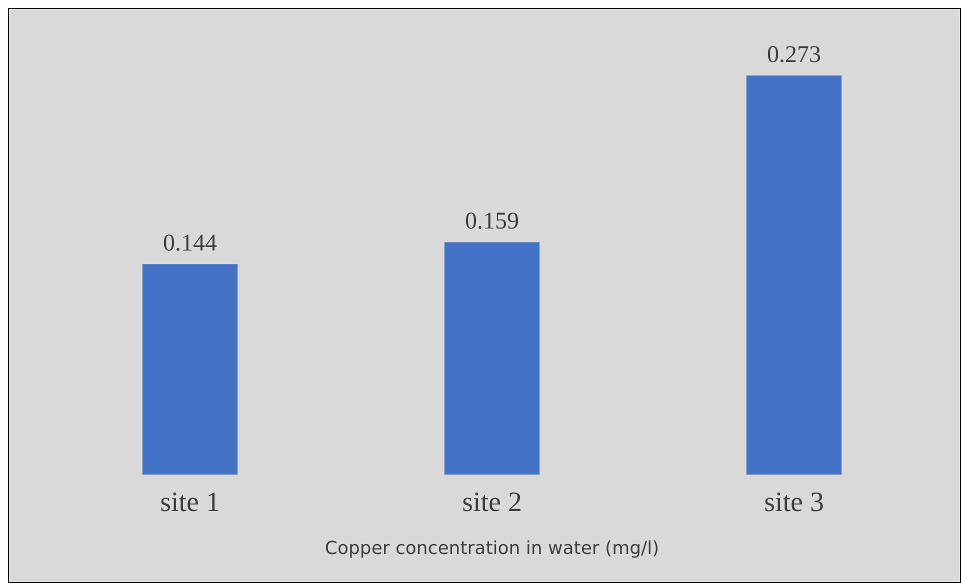 Image resolution: width=961 pixels, height=583 pixels. Describe the element at coordinates (492, 548) in the screenshot. I see `x-axis-title: Copper concentration in water (mg/l)` at that location.